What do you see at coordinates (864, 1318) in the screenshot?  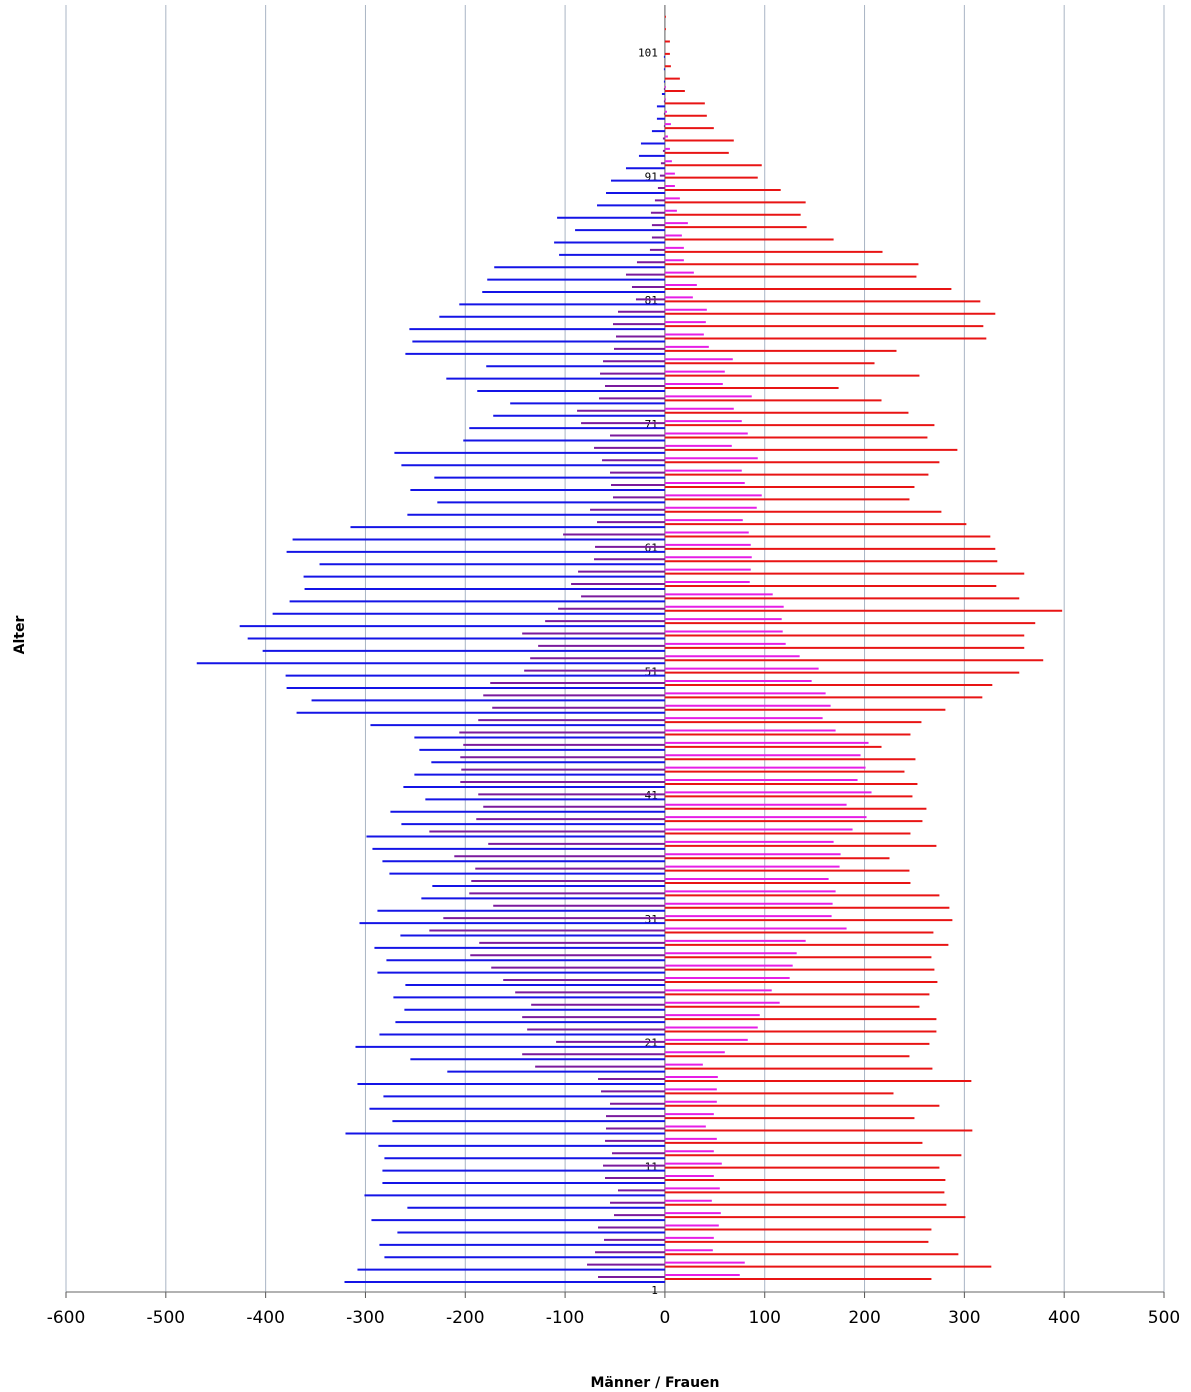 I see `x-tick-label: 200` at bounding box center [864, 1318].